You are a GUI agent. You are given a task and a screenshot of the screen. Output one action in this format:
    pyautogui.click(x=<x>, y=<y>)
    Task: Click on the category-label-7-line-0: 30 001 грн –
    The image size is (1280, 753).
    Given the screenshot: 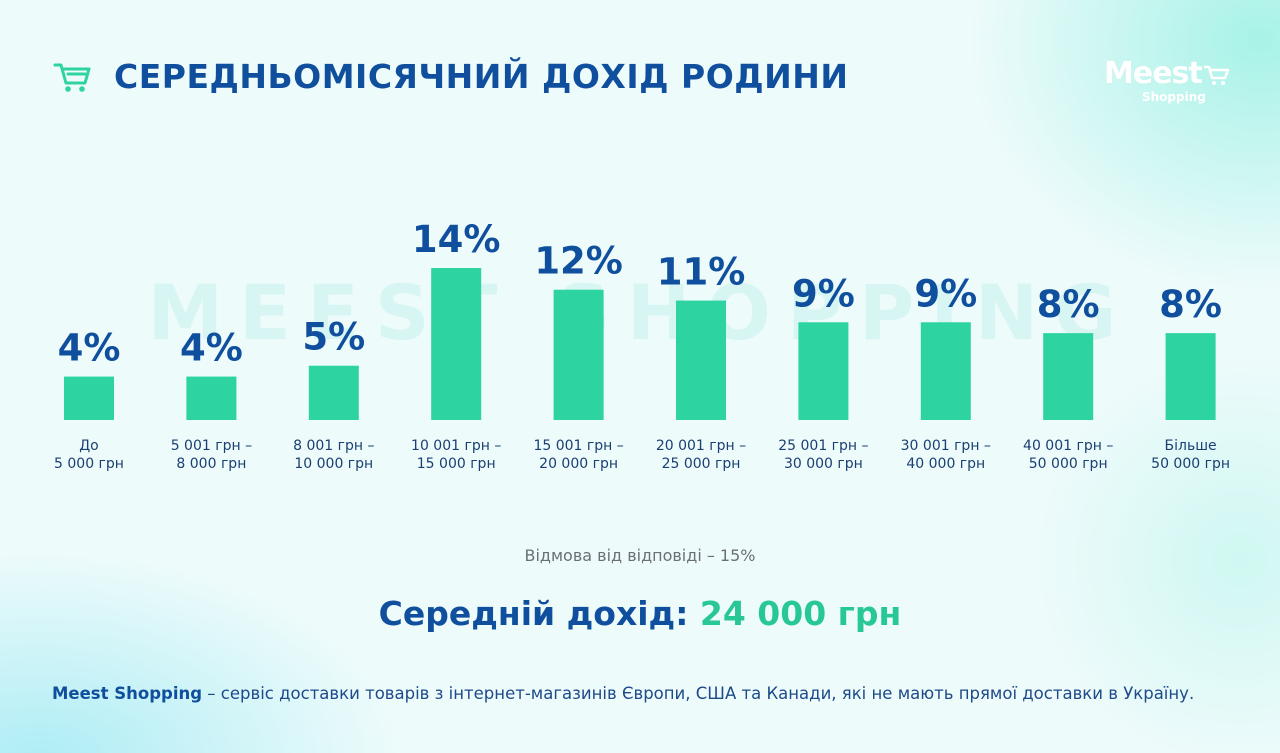 What is the action you would take?
    pyautogui.click(x=946, y=446)
    